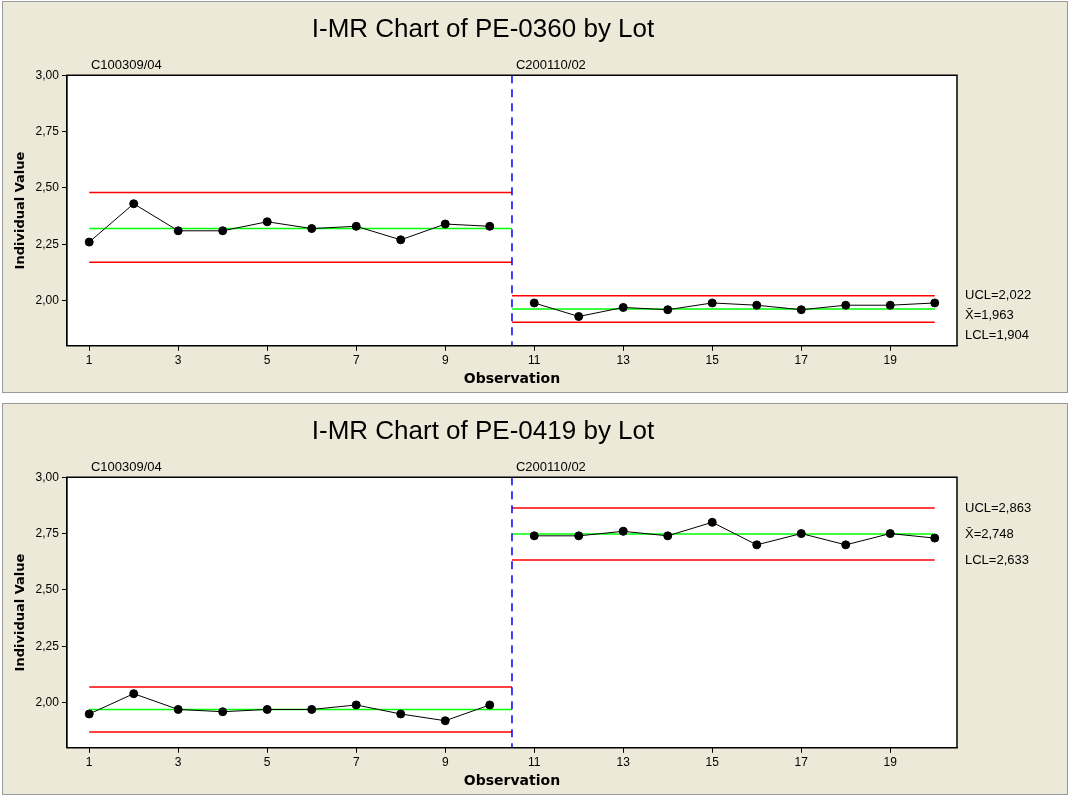  I want to click on chart-title: I-MR Chart of PE-0419 by Lot, so click(483, 429).